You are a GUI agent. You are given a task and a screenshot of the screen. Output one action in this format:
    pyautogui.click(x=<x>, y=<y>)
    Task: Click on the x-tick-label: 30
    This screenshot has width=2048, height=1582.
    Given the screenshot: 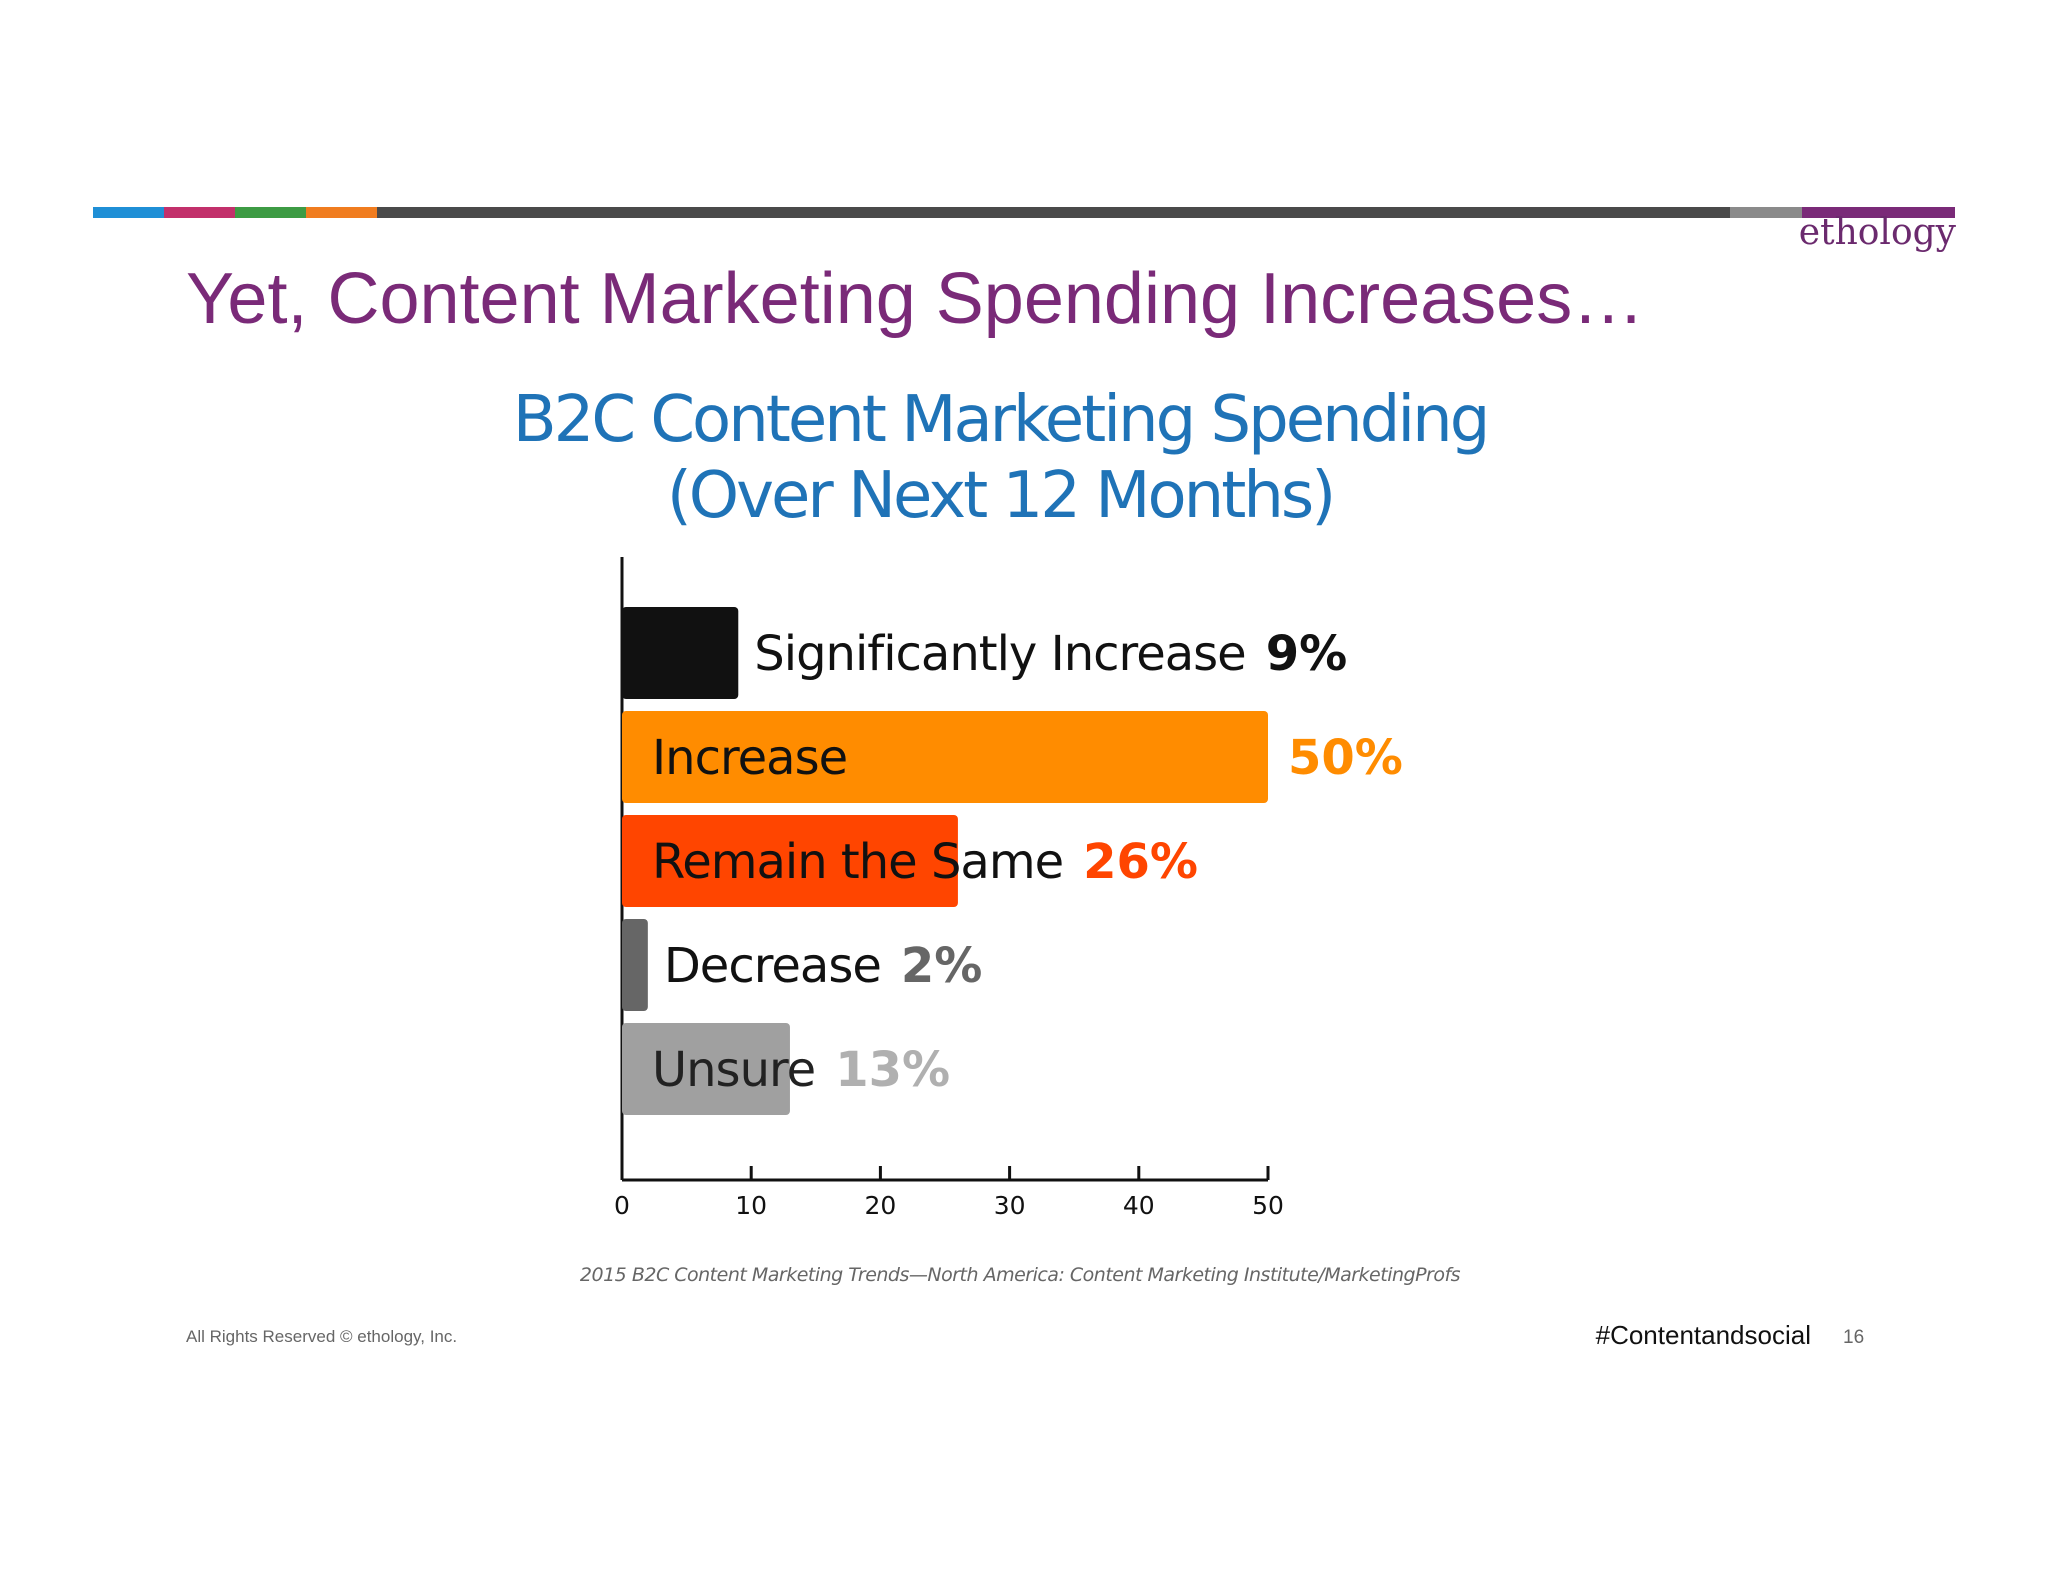 What is the action you would take?
    pyautogui.click(x=1010, y=1205)
    